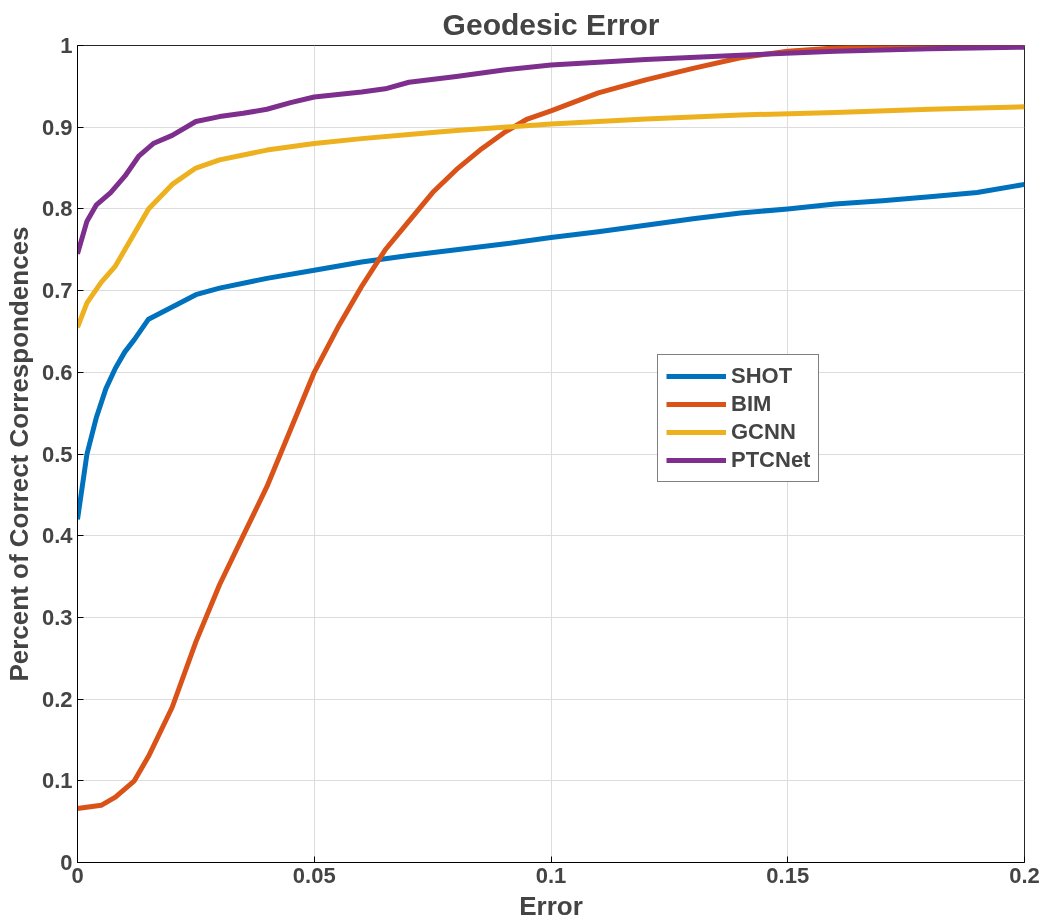  What do you see at coordinates (57, 127) in the screenshot?
I see `y-tick-label: 0.9` at bounding box center [57, 127].